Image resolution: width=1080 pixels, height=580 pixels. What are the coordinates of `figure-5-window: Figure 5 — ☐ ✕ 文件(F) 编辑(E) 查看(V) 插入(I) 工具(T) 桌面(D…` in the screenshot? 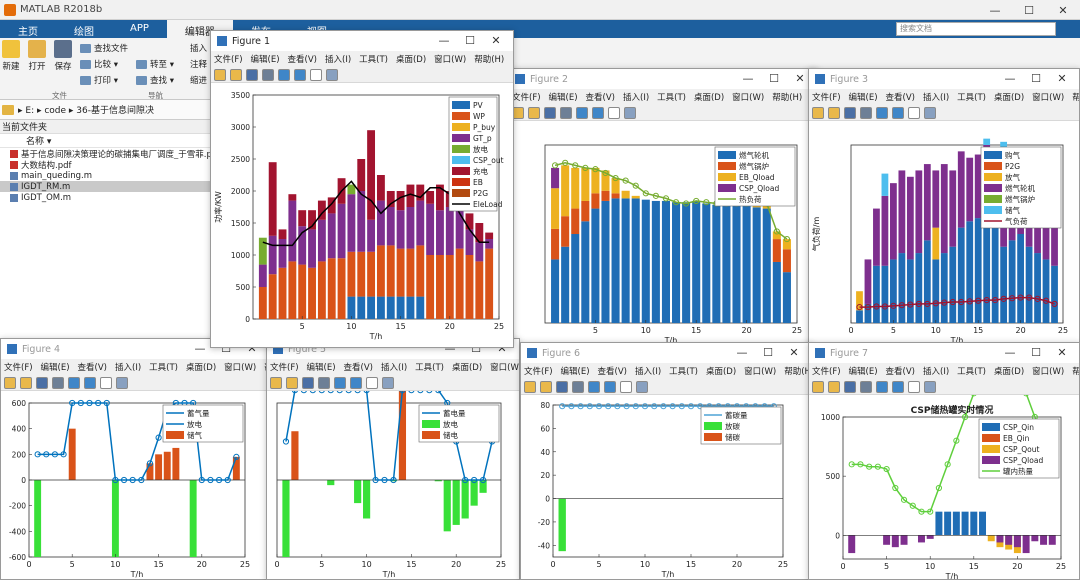 It's located at (393, 459).